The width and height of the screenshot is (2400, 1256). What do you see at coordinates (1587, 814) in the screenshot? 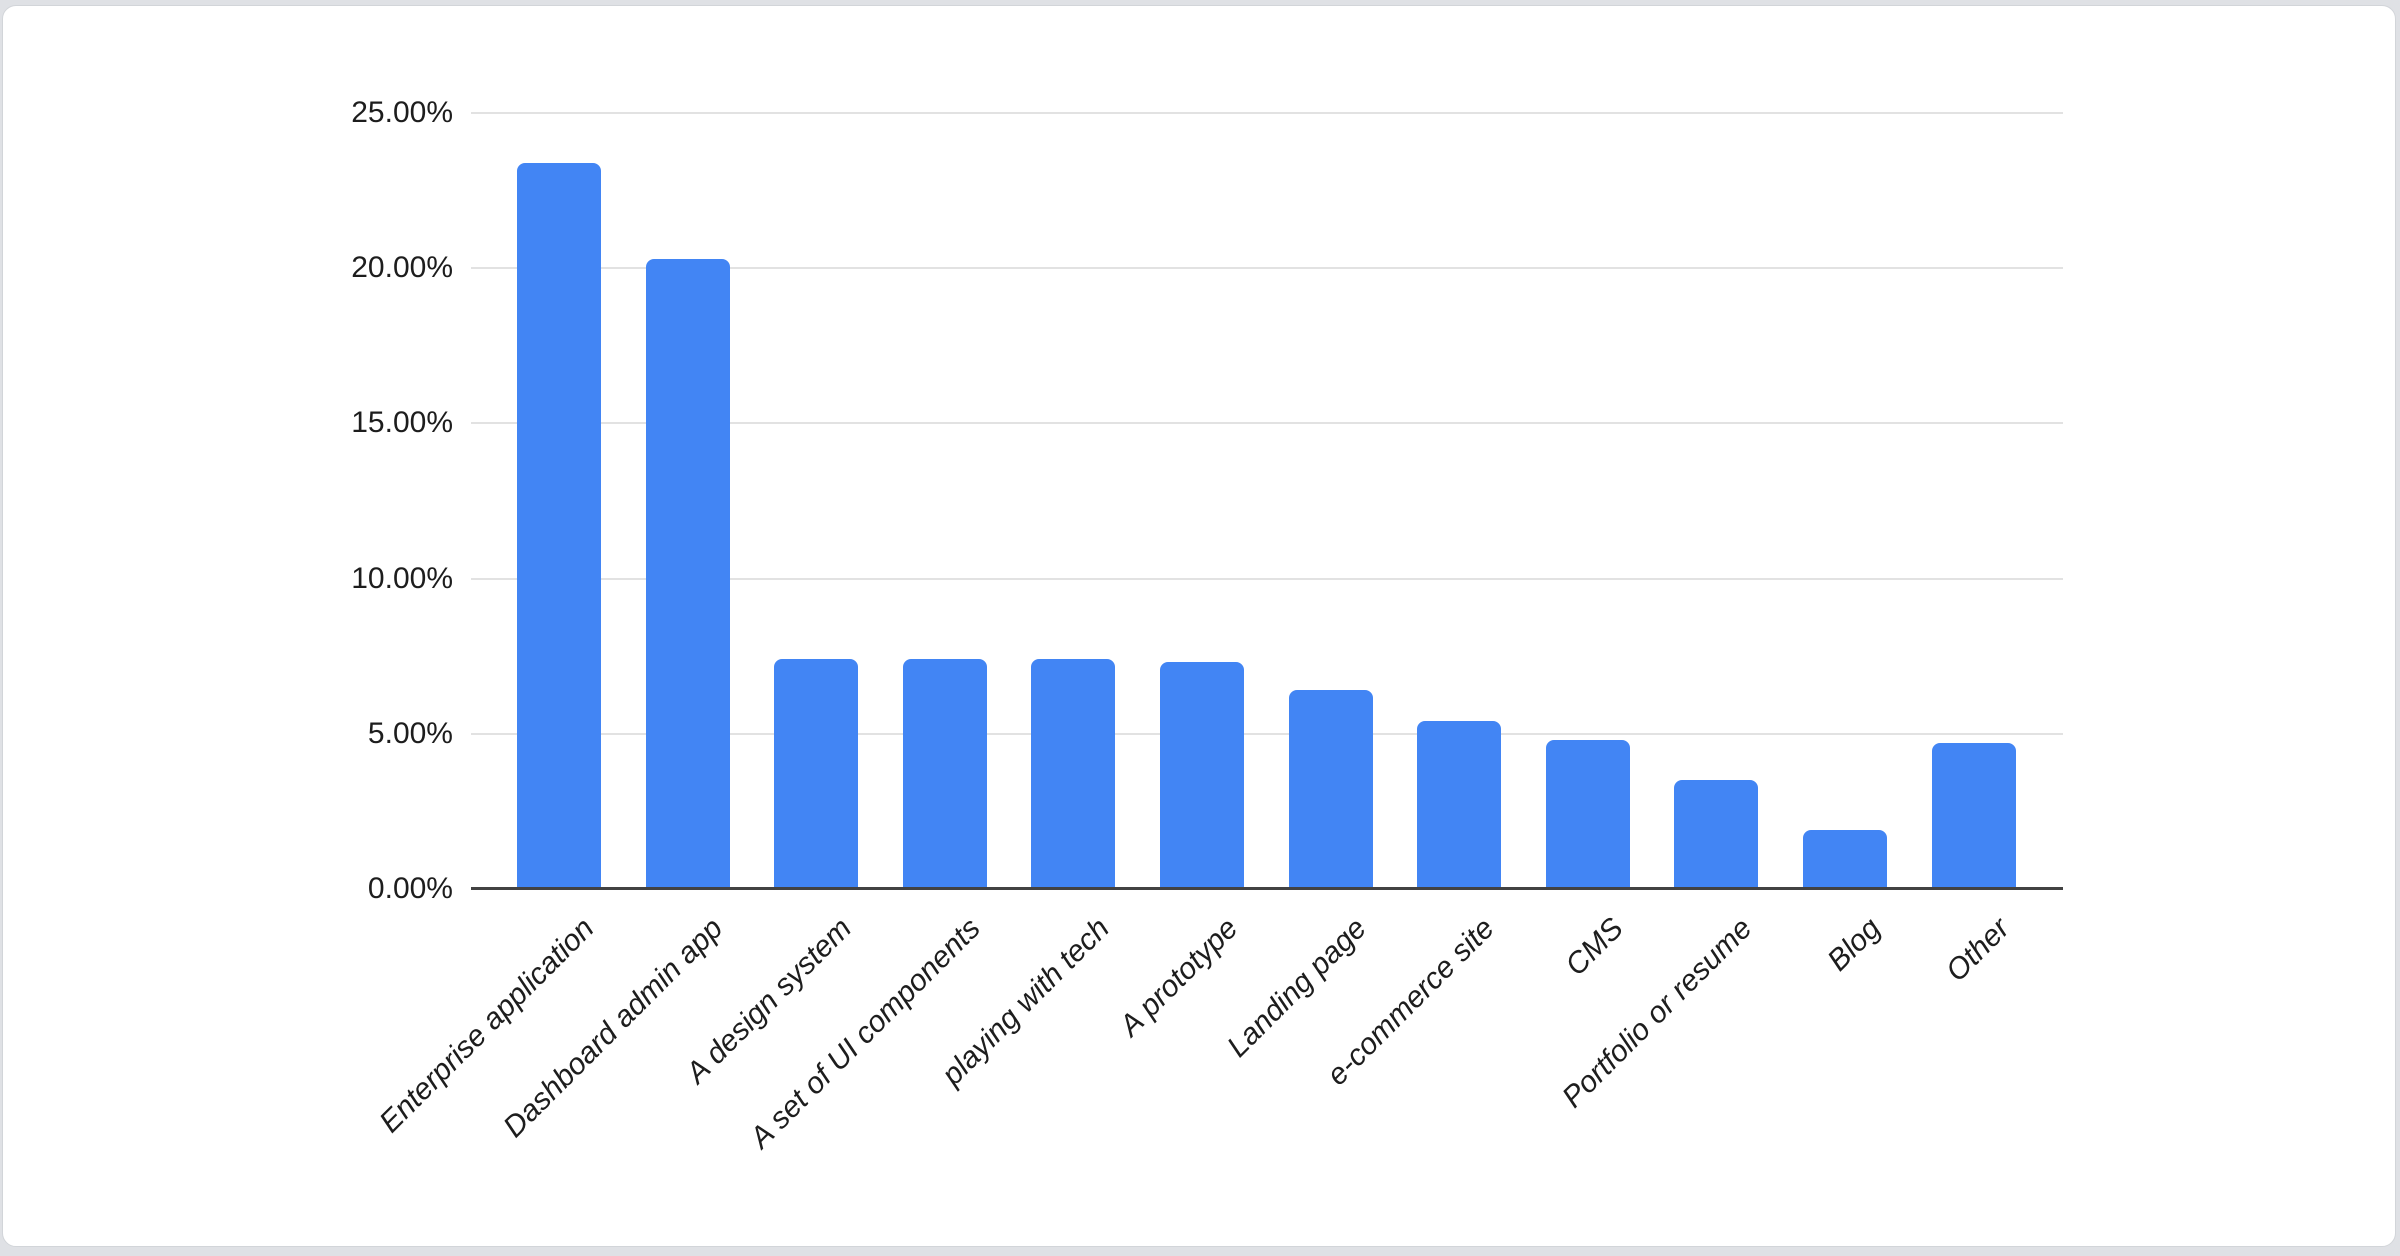
I see `bar-cms` at bounding box center [1587, 814].